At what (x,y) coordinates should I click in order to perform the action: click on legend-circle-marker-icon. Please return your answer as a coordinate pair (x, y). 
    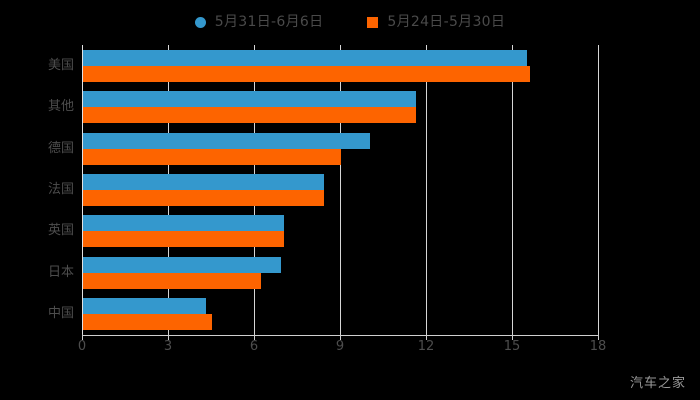
    Looking at the image, I should click on (200, 22).